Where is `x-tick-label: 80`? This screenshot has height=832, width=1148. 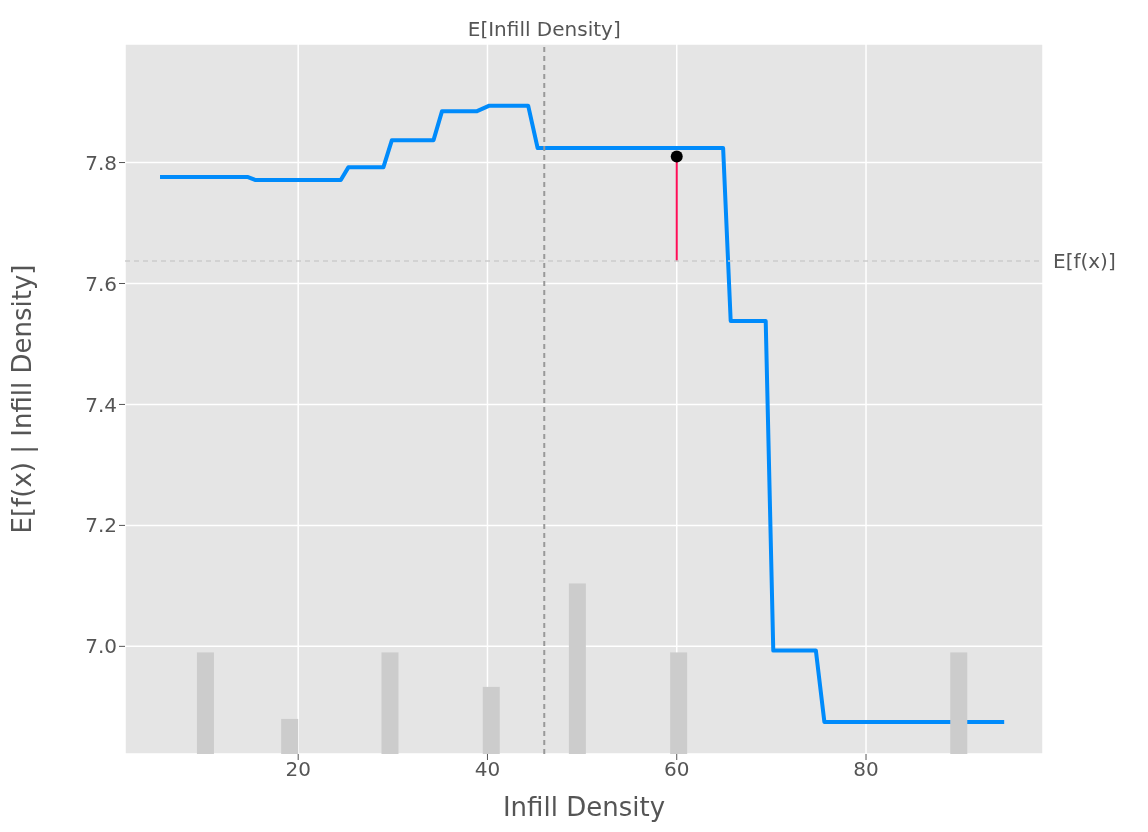
x-tick-label: 80 is located at coordinates (866, 769).